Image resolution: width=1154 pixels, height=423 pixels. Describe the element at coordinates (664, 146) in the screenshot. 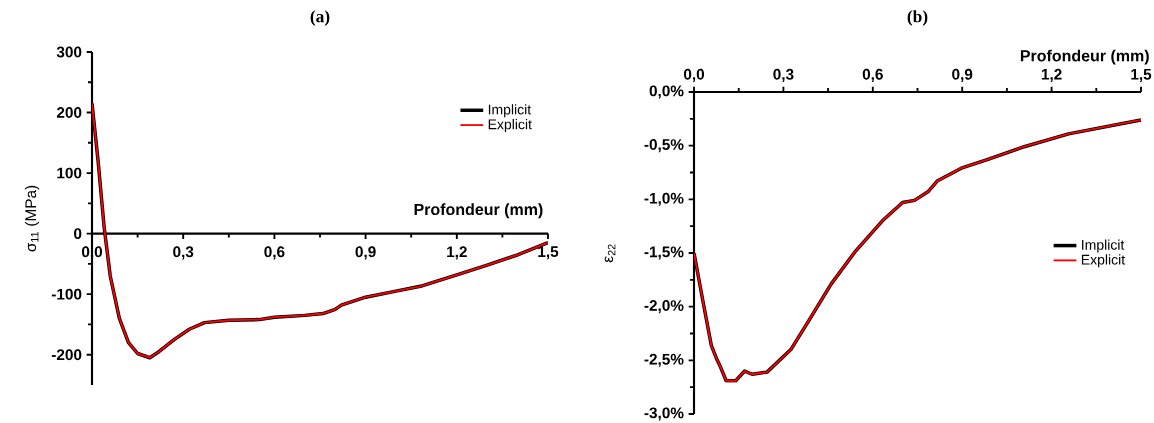

I see `y-tick-label: -0,5%` at that location.